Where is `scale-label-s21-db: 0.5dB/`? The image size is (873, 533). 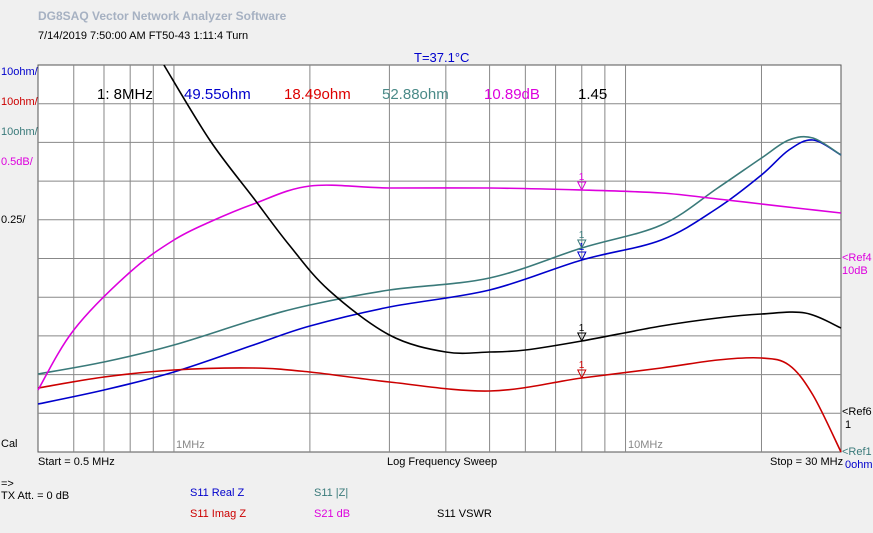
scale-label-s21-db: 0.5dB/ is located at coordinates (17, 162).